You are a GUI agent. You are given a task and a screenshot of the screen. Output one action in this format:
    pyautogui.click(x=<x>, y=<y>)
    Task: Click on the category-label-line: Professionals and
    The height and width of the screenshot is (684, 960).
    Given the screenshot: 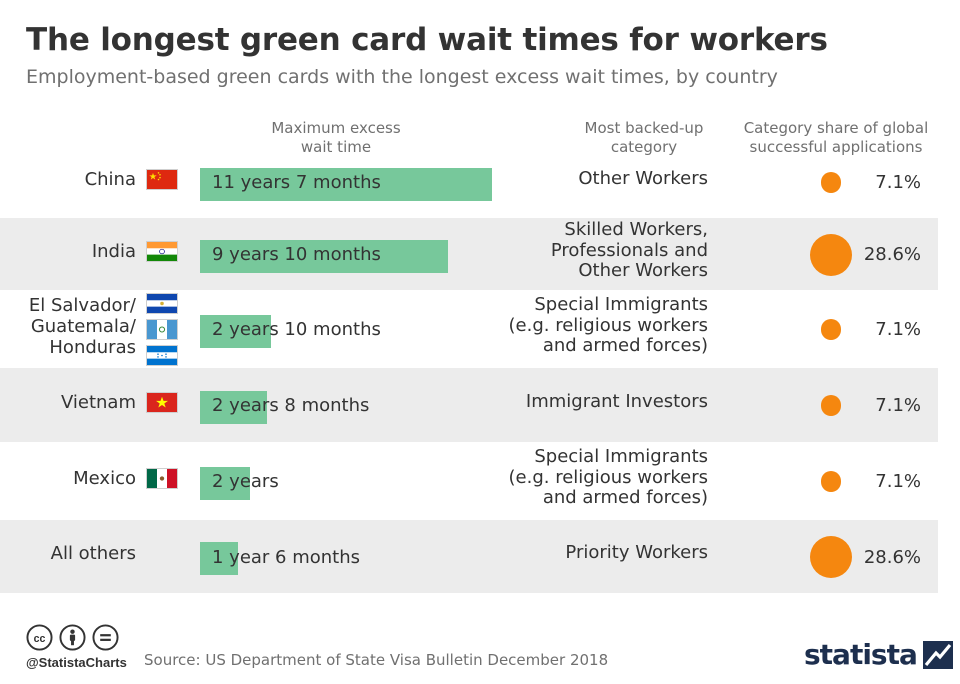 What is the action you would take?
    pyautogui.click(x=629, y=250)
    